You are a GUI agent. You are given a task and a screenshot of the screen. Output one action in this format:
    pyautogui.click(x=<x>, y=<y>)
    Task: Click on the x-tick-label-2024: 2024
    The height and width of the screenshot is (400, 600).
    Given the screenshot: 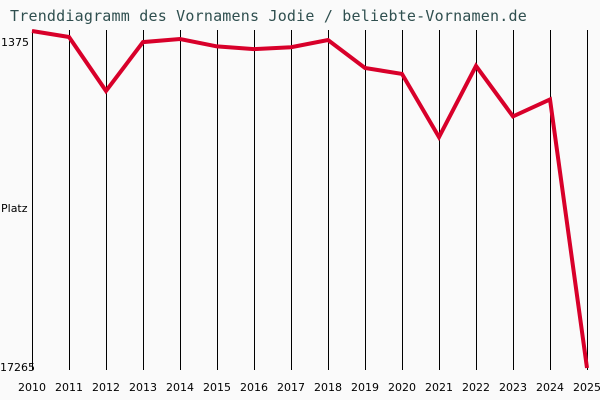 What is the action you would take?
    pyautogui.click(x=550, y=387)
    